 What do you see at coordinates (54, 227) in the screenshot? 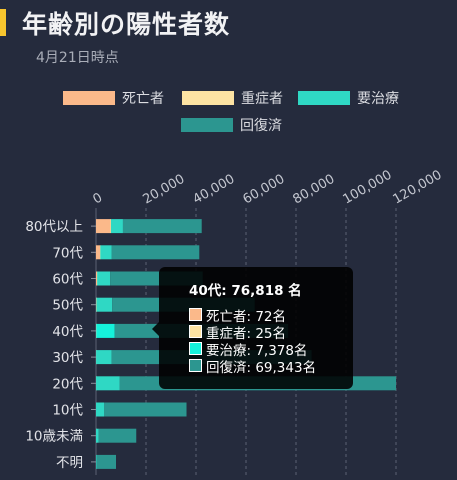
I see `y-category-label: 80代以上` at bounding box center [54, 227].